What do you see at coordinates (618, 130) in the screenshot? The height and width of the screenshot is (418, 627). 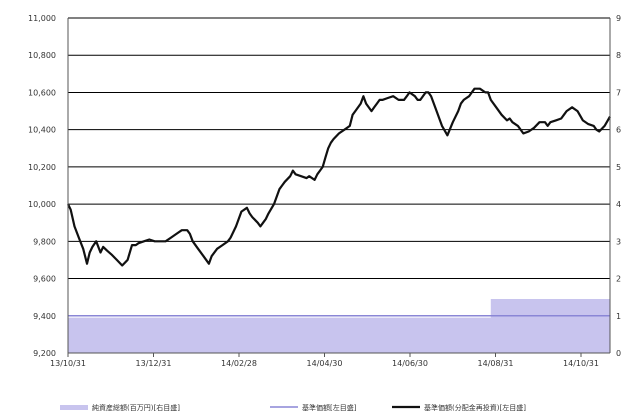 I see `y-right-tick-label: 6` at bounding box center [618, 130].